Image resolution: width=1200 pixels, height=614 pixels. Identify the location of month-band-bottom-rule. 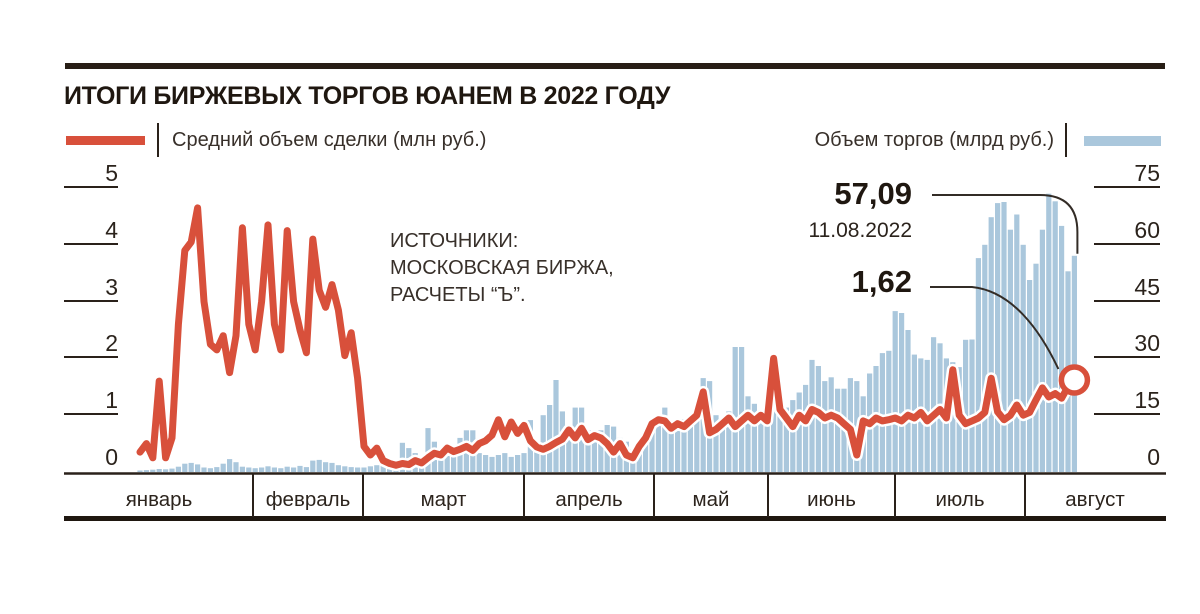
(615, 518).